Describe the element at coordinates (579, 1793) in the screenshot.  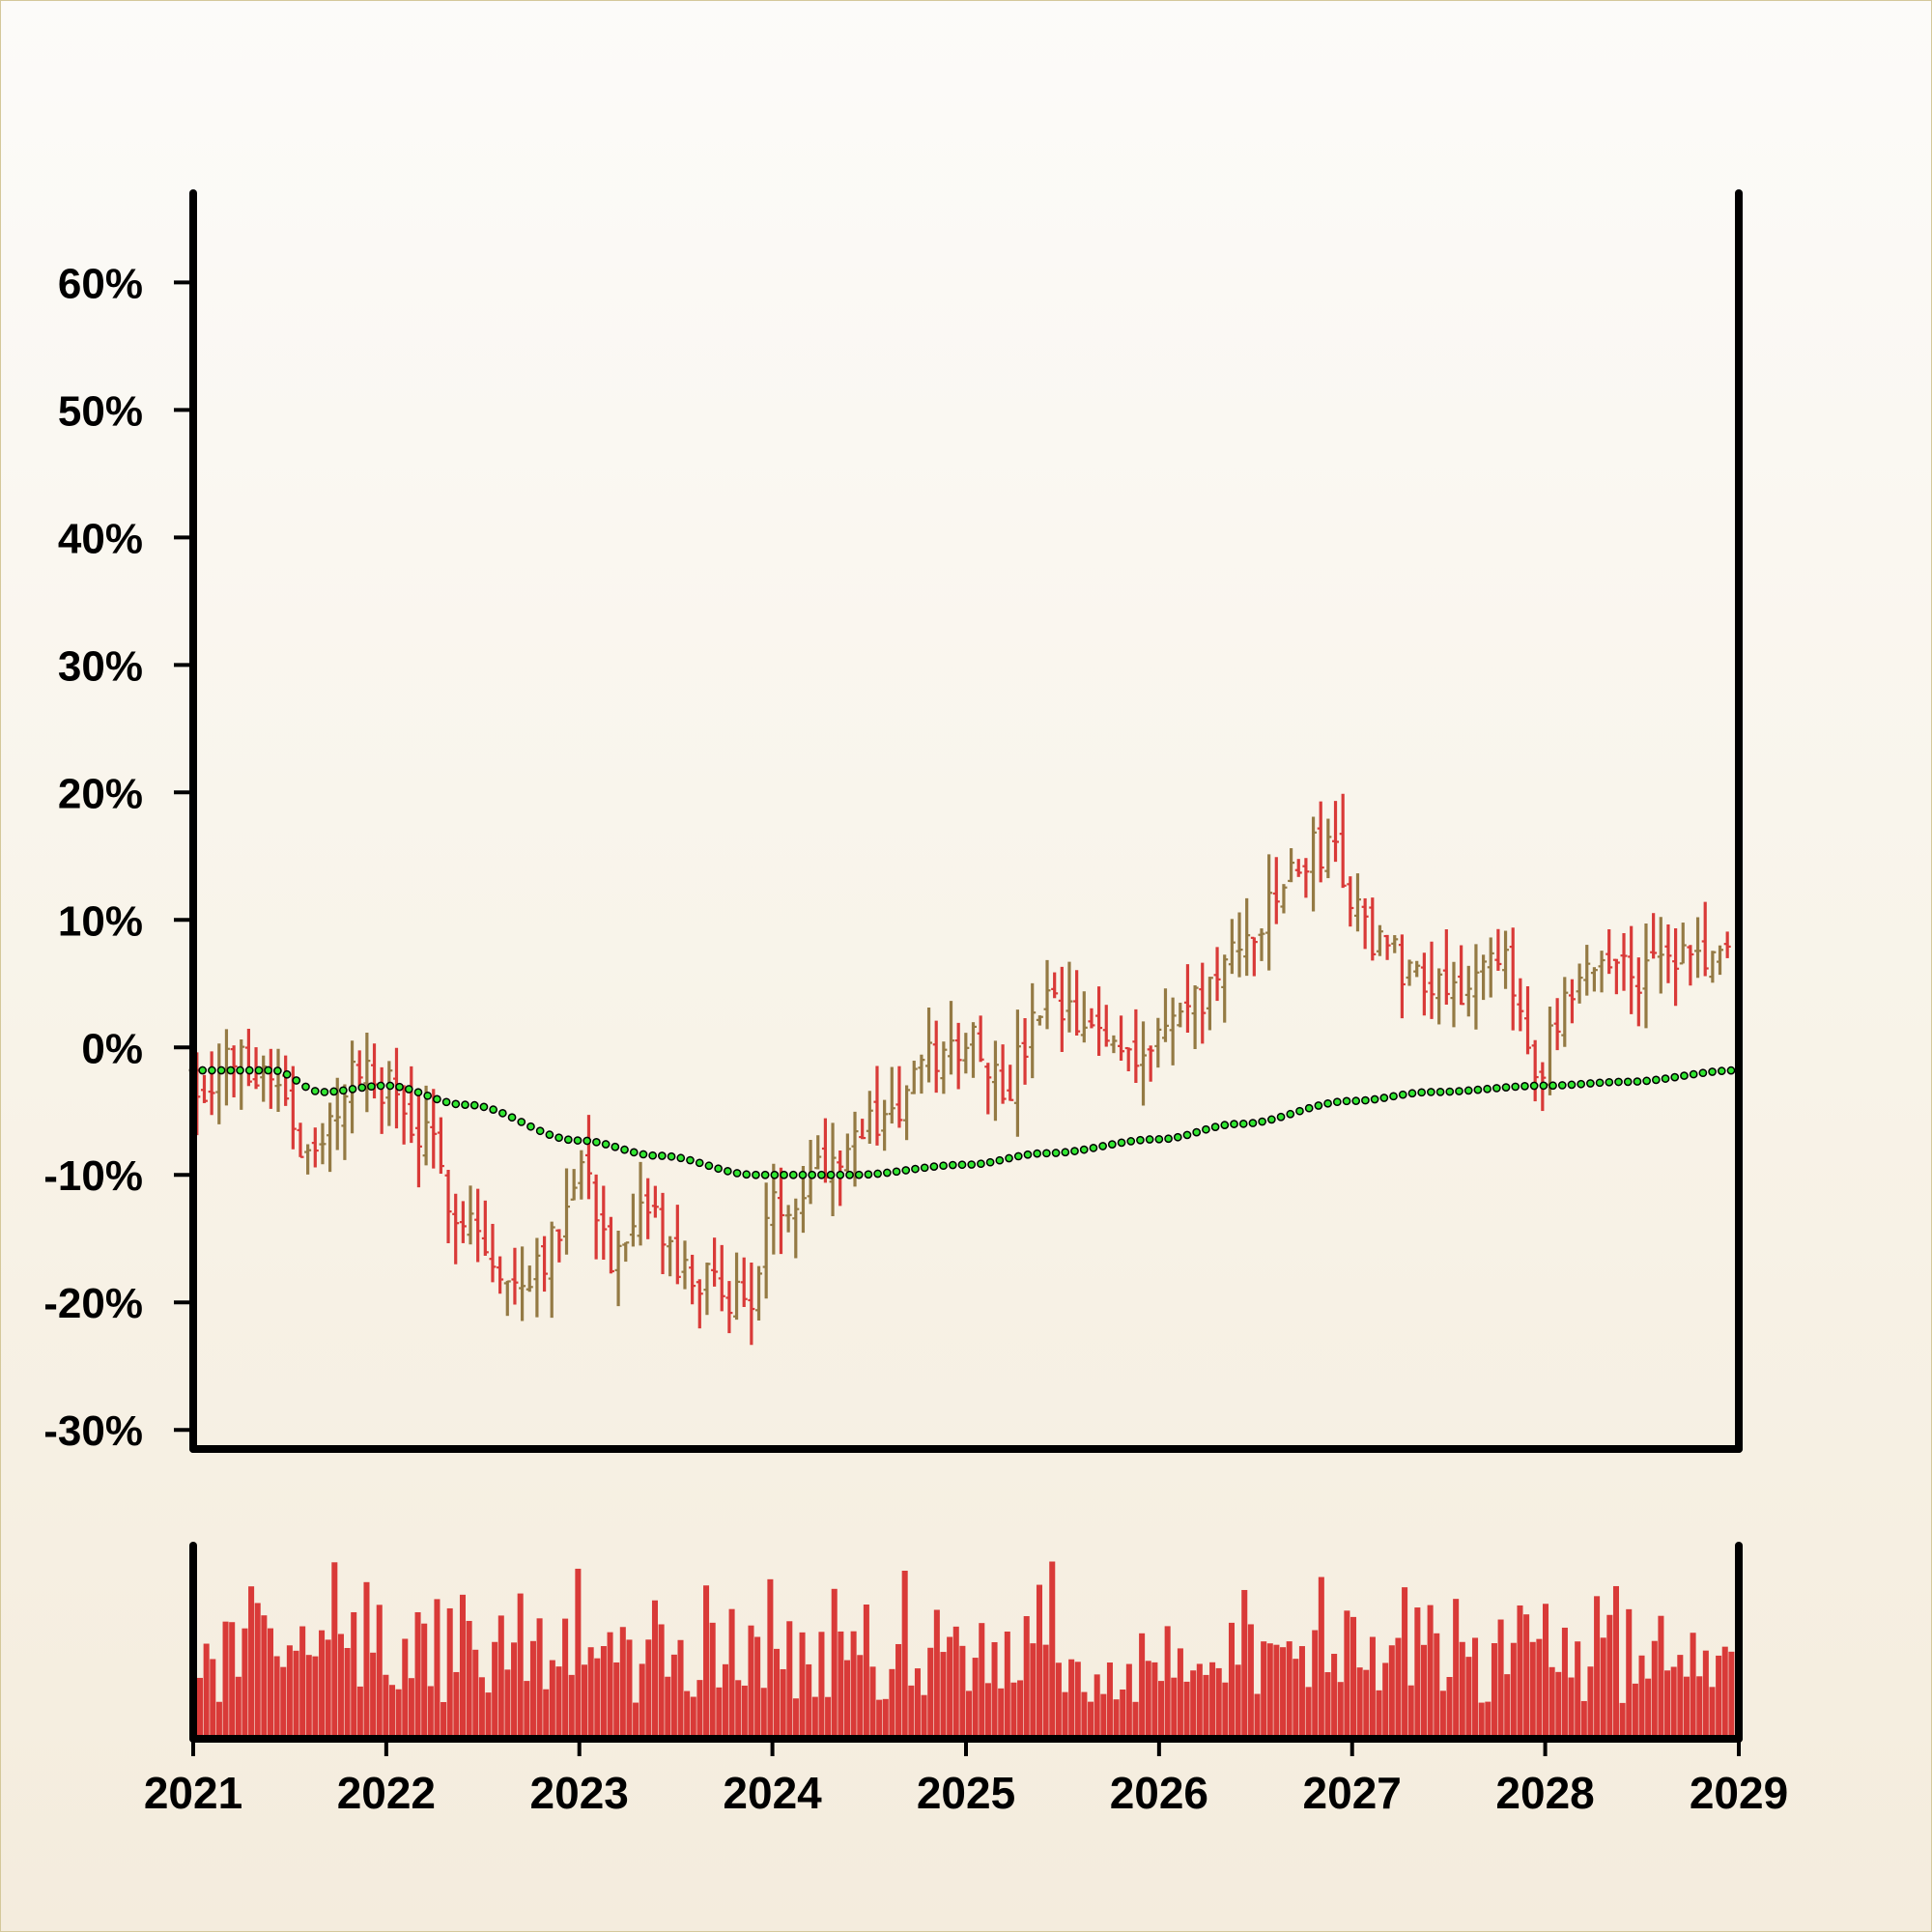
I see `x-tick-label: 2023` at that location.